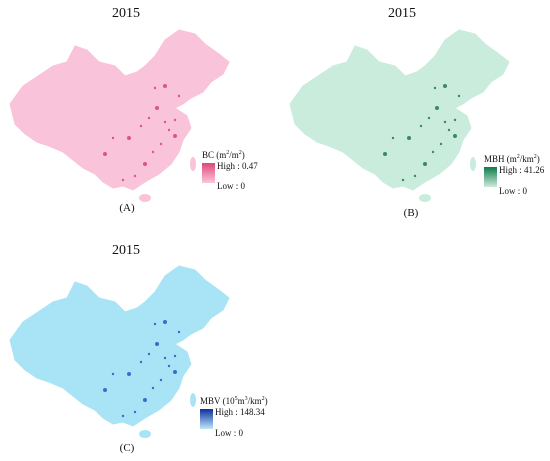  What do you see at coordinates (127, 208) in the screenshot?
I see `panel-a-label: (A)` at bounding box center [127, 208].